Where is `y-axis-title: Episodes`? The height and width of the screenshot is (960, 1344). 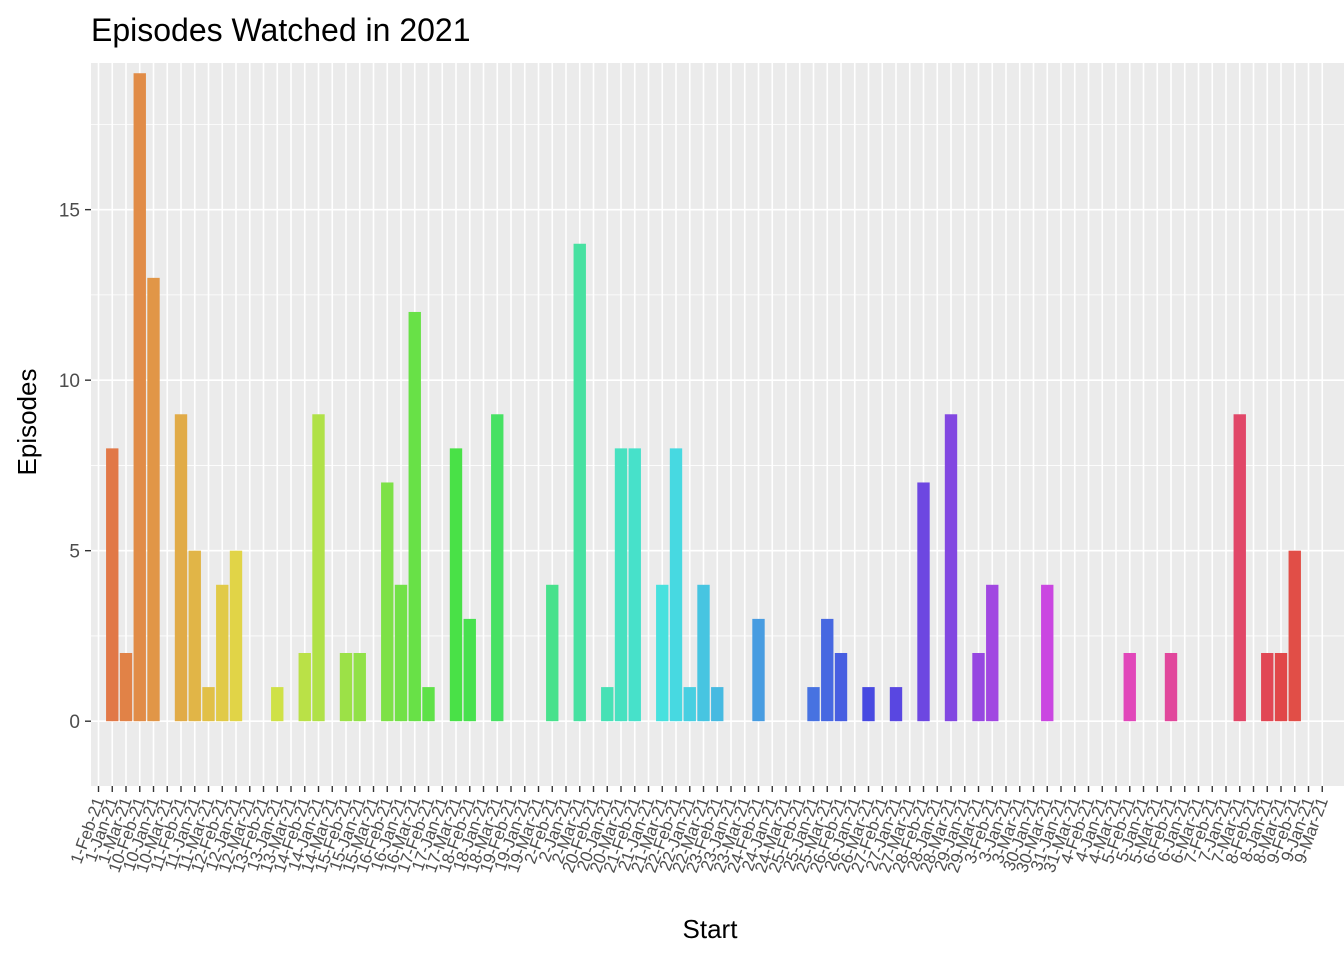 y-axis-title: Episodes is located at coordinates (27, 422).